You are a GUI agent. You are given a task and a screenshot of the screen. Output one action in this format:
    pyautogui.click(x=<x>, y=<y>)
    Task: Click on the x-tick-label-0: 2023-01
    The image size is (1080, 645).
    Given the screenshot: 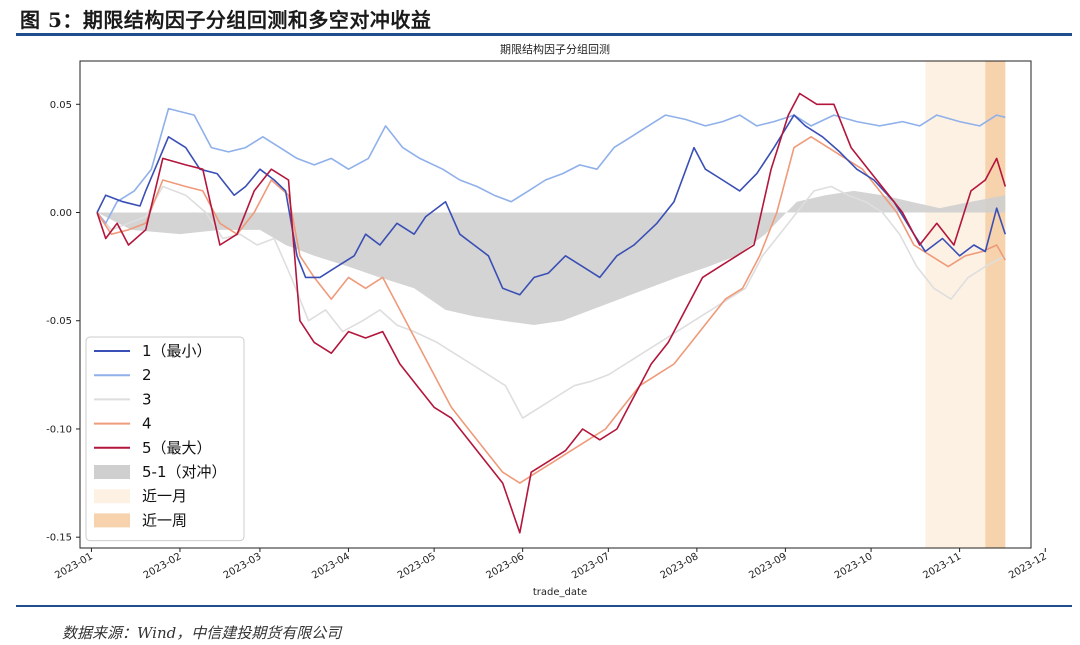 What is the action you would take?
    pyautogui.click(x=74, y=566)
    